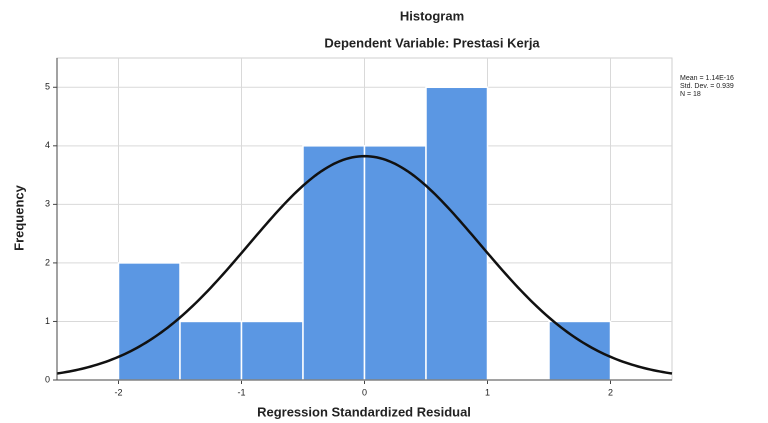  What do you see at coordinates (487, 392) in the screenshot?
I see `x-tick-label: 1` at bounding box center [487, 392].